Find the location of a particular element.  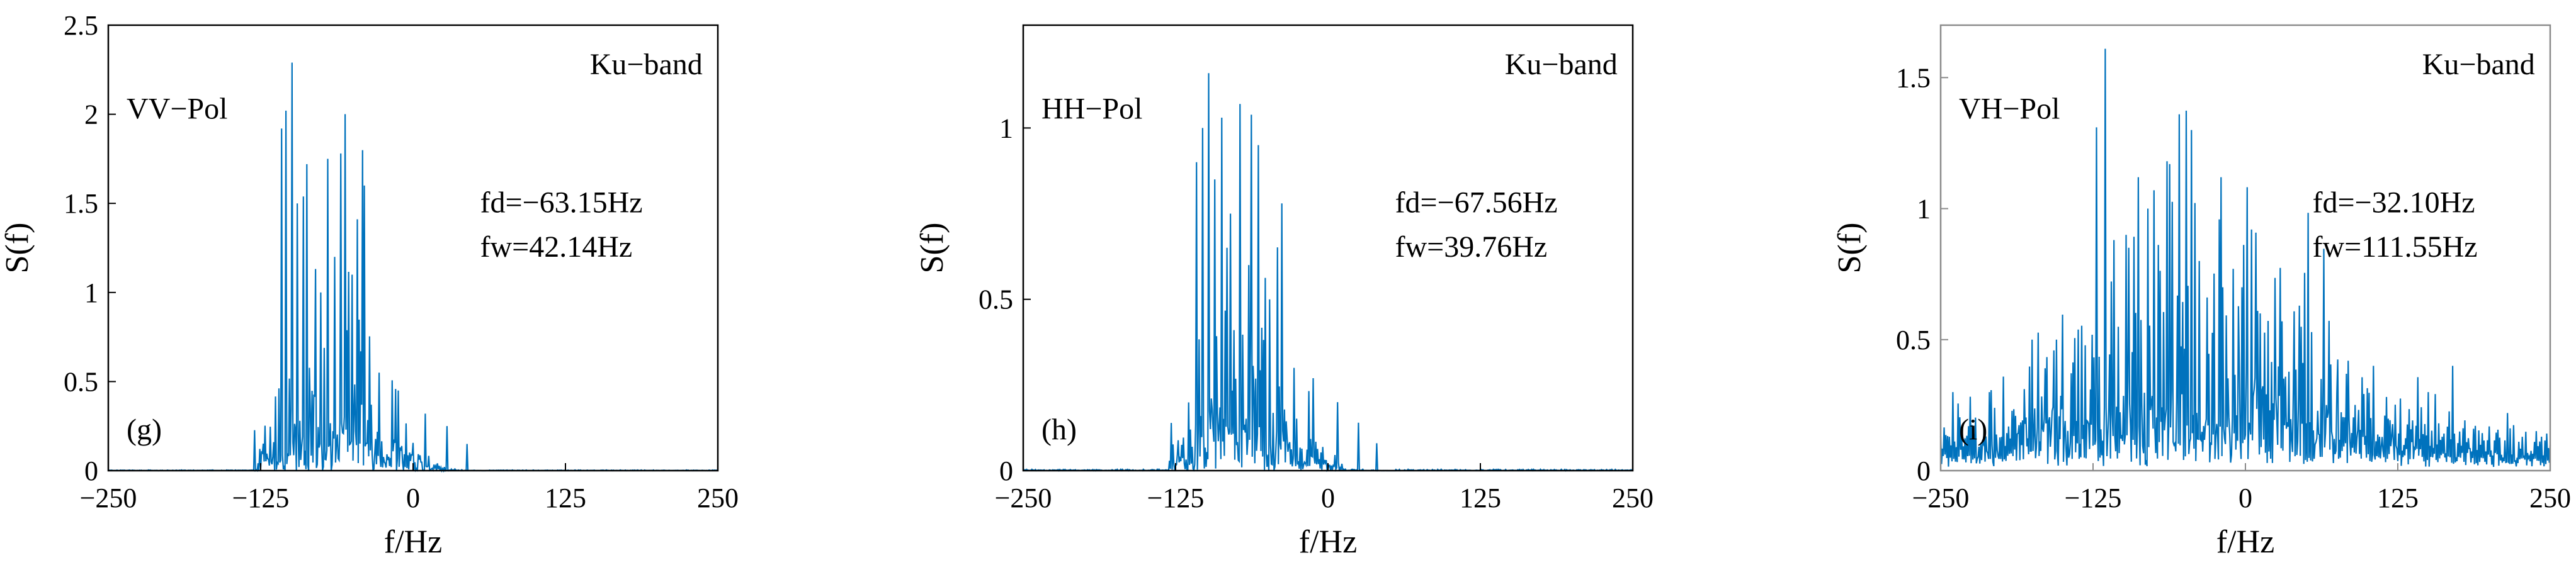

panel-letter-h: (h) is located at coordinates (1059, 429).